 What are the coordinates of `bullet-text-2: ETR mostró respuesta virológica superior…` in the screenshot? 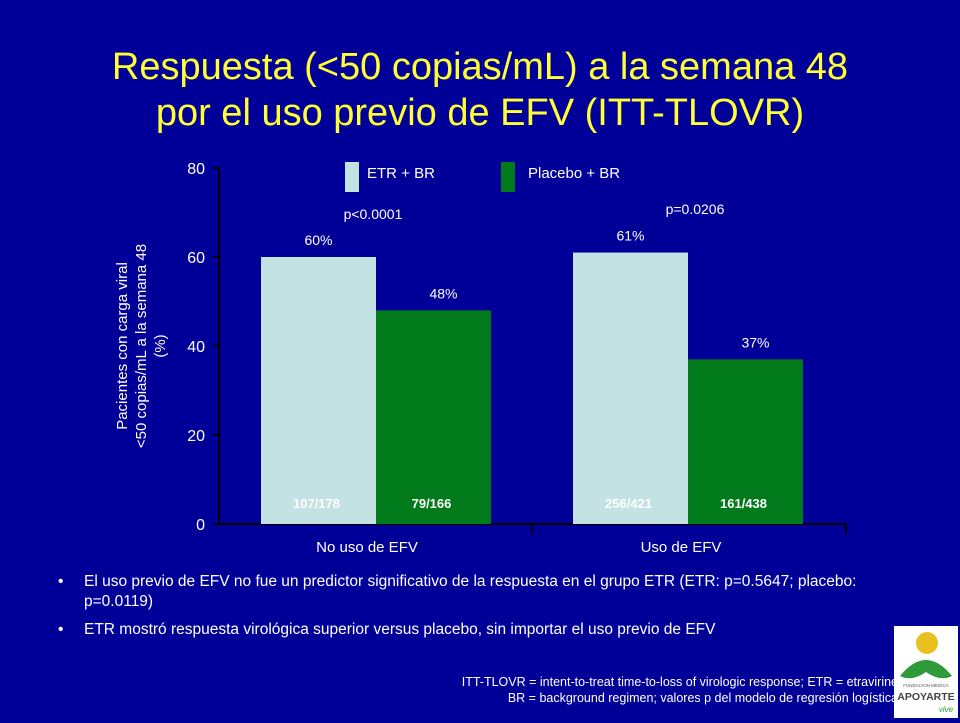 It's located at (400, 629).